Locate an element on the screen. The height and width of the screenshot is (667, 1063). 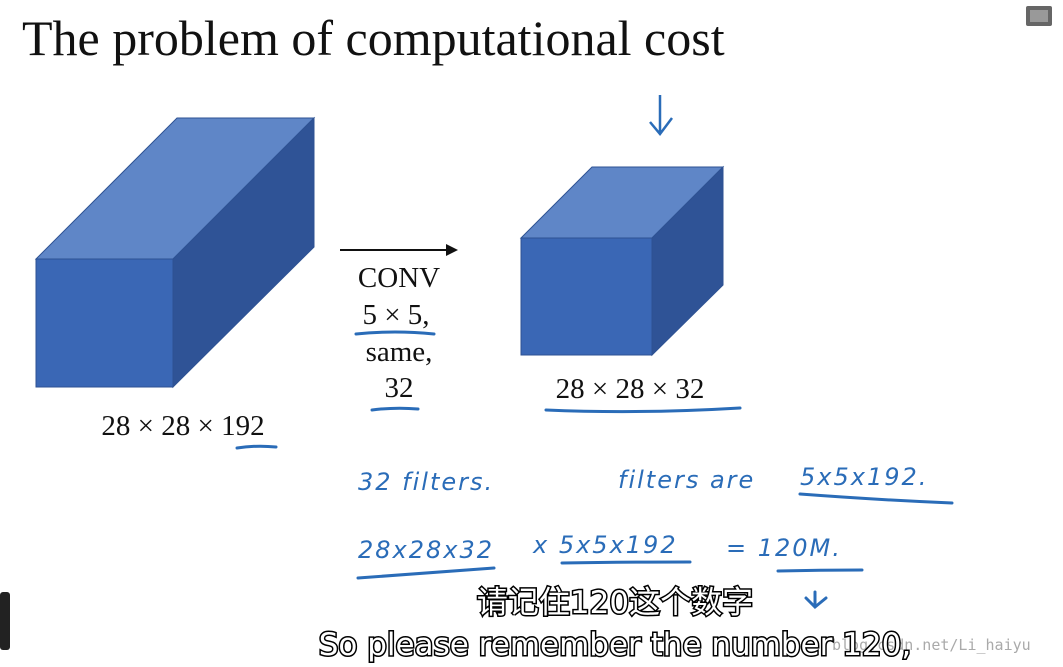
title: The problem of computational cost is located at coordinates (373, 38).